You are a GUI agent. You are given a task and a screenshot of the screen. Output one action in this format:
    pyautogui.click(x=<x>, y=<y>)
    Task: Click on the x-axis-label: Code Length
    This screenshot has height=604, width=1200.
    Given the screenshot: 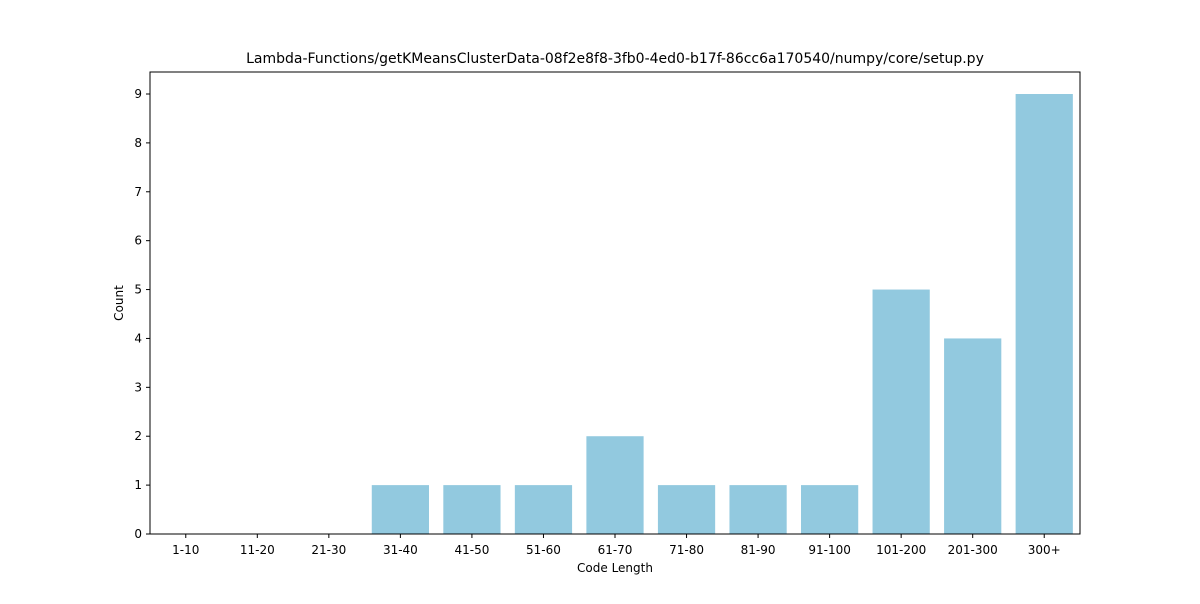 What is the action you would take?
    pyautogui.click(x=615, y=568)
    